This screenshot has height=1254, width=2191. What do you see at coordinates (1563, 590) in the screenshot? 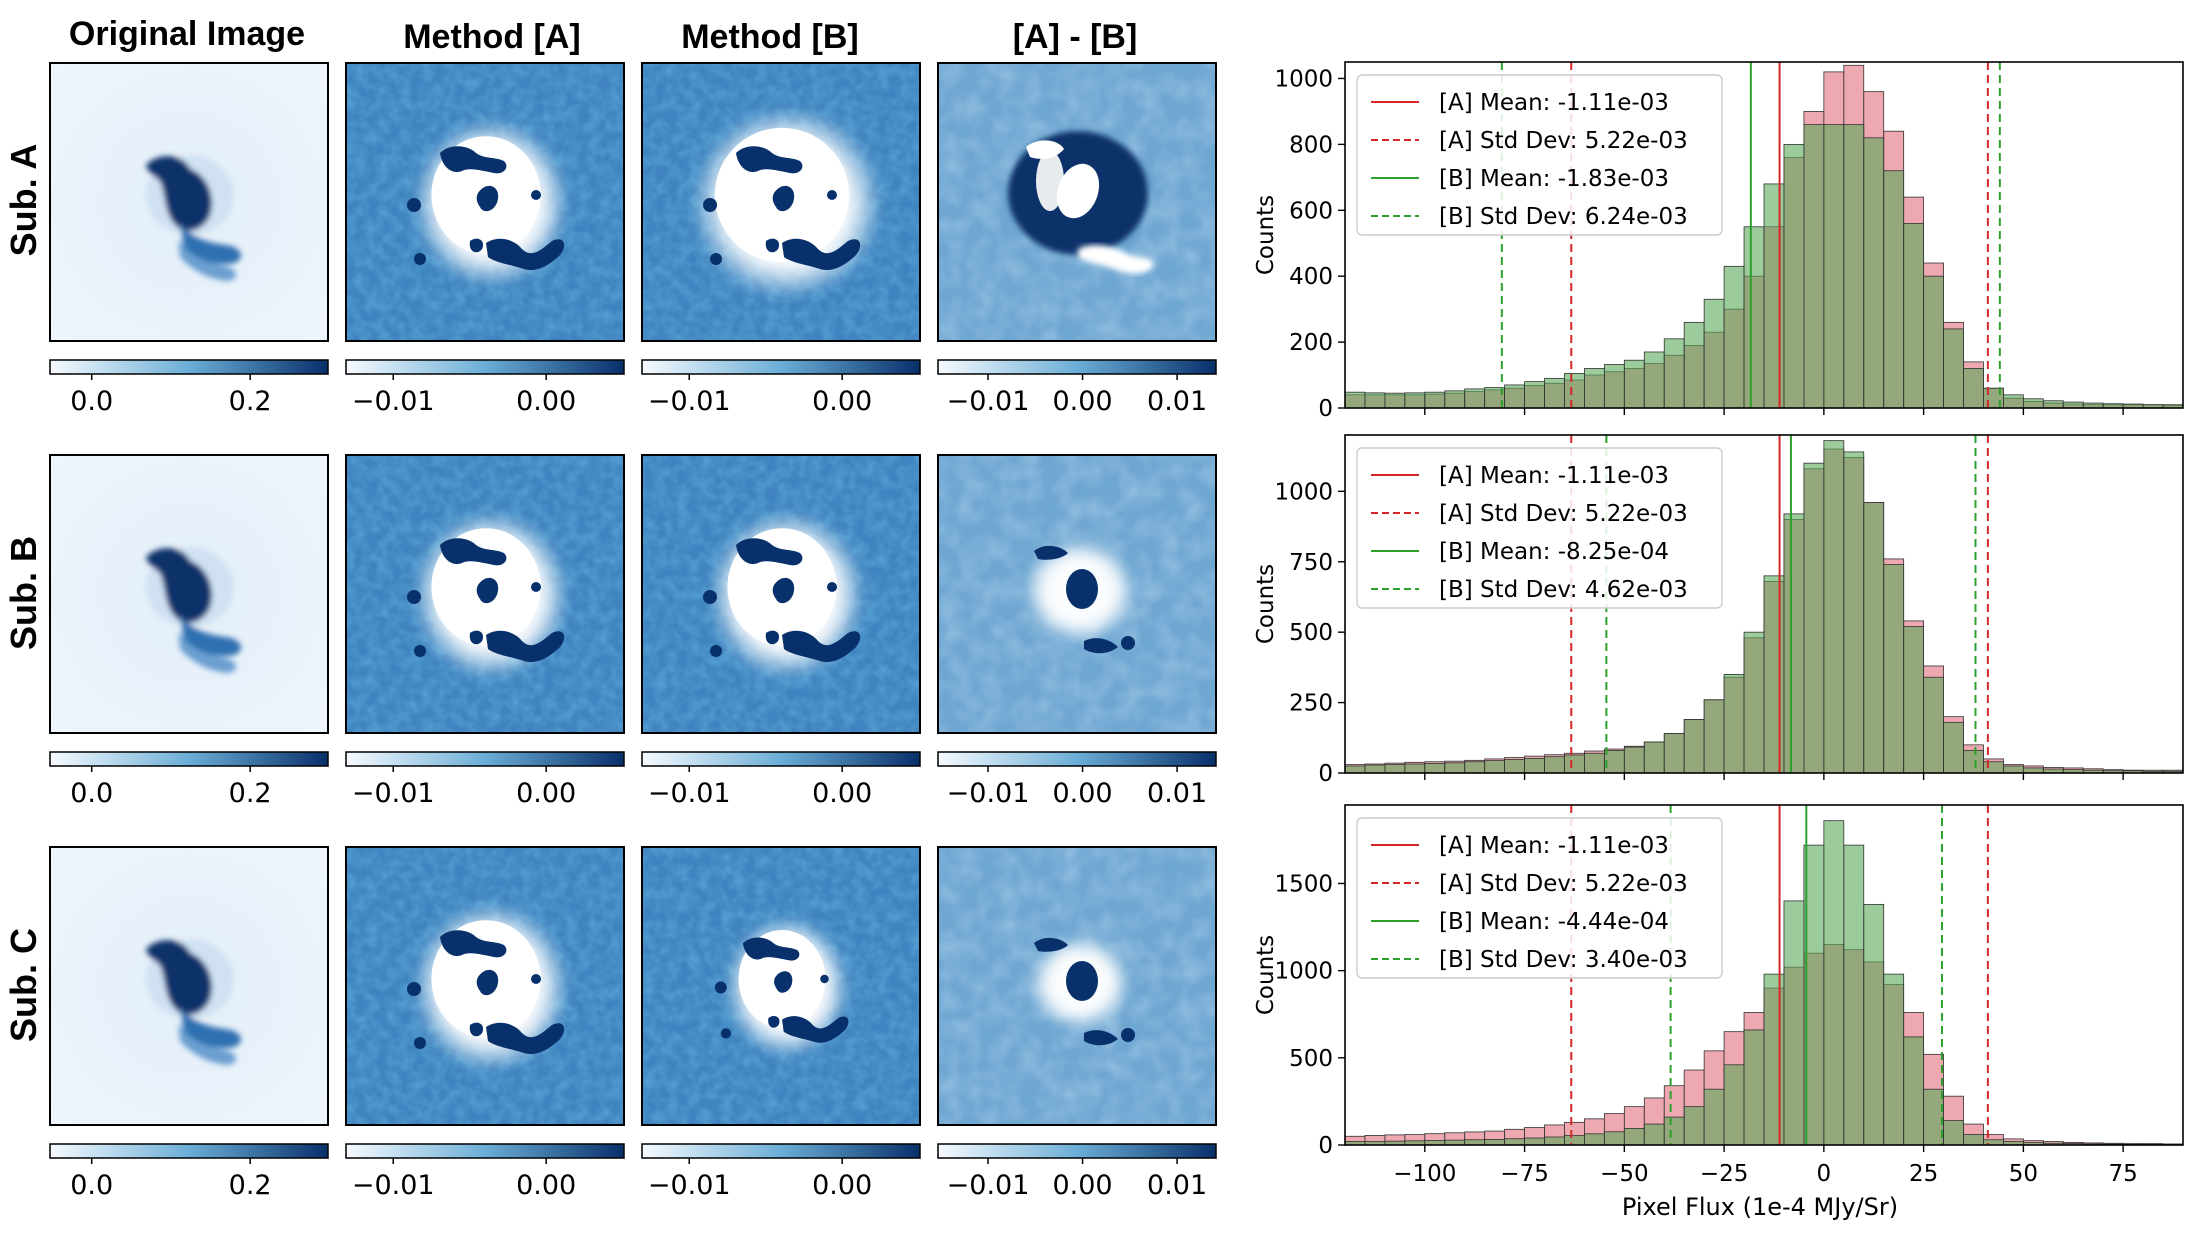
I see `legend-entry: [B] Std Dev: 4.62e-03` at bounding box center [1563, 590].